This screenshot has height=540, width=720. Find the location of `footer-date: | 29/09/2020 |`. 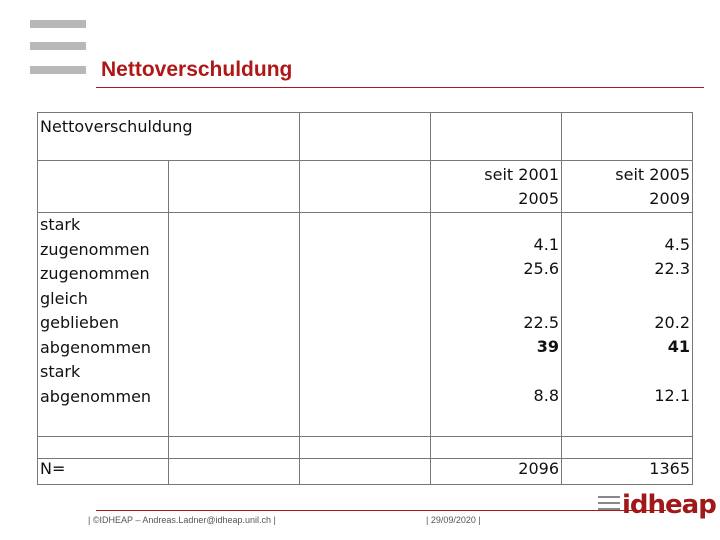

footer-date: | 29/09/2020 | is located at coordinates (453, 520).